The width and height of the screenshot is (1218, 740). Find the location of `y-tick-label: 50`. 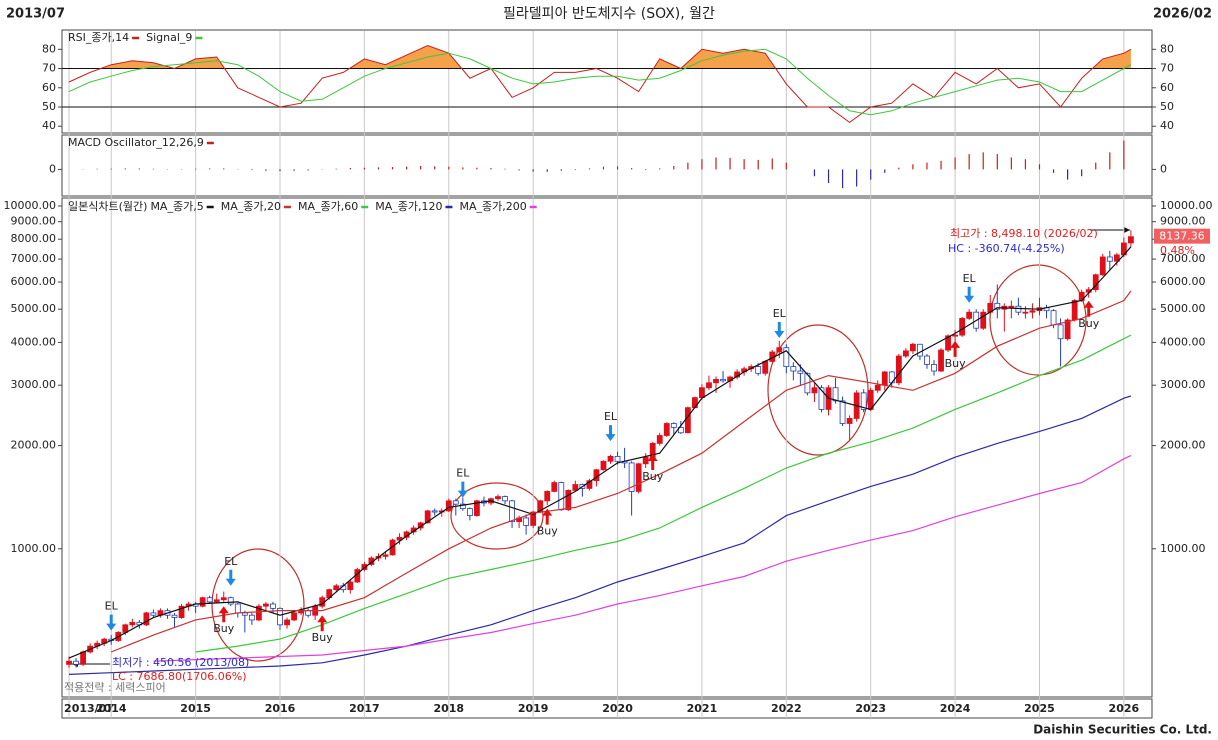

y-tick-label: 50 is located at coordinates (1167, 106).